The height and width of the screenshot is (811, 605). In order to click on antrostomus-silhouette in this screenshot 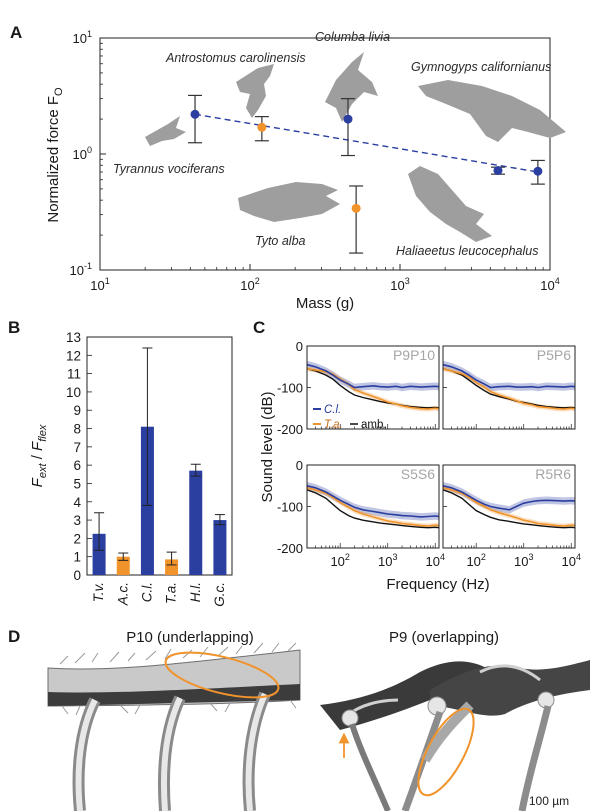, I will do `click(255, 91)`.